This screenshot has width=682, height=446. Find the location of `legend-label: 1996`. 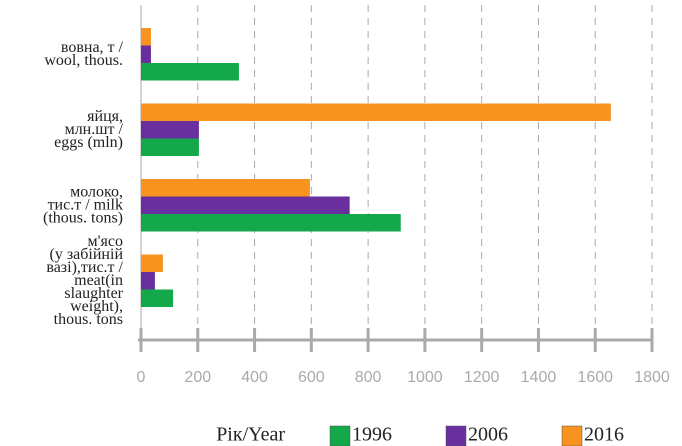

legend-label: 1996 is located at coordinates (372, 435).